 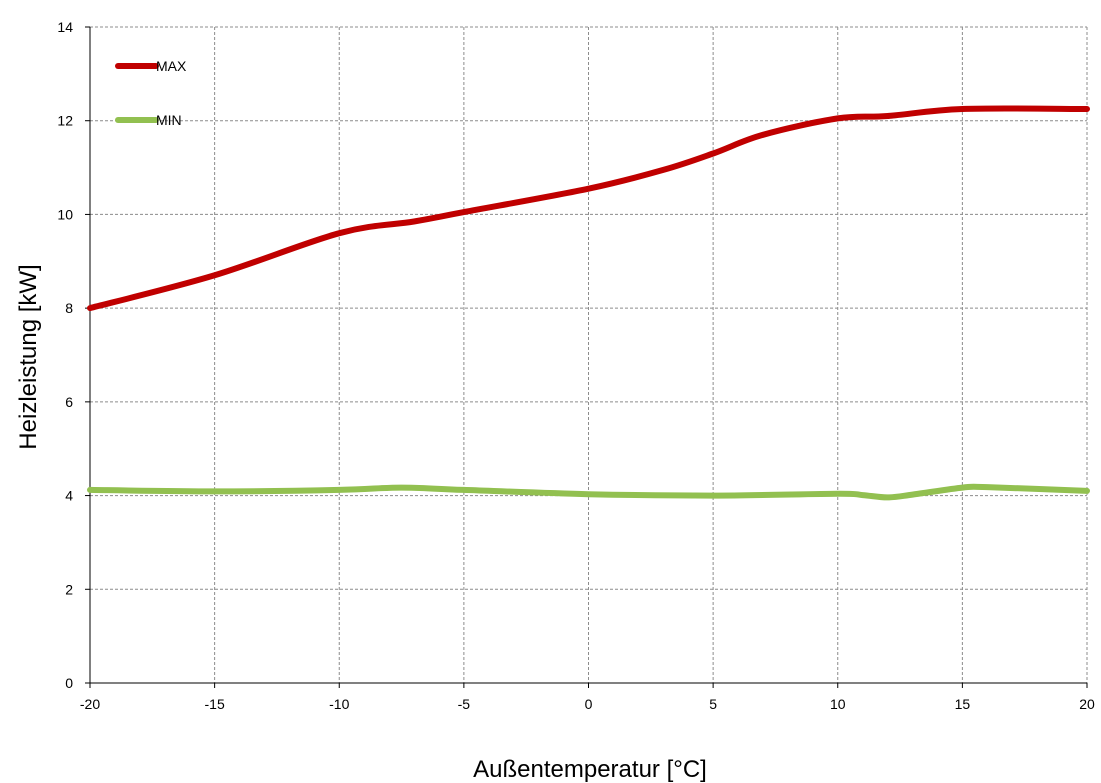 I want to click on x-tick-label: 15, so click(x=963, y=704).